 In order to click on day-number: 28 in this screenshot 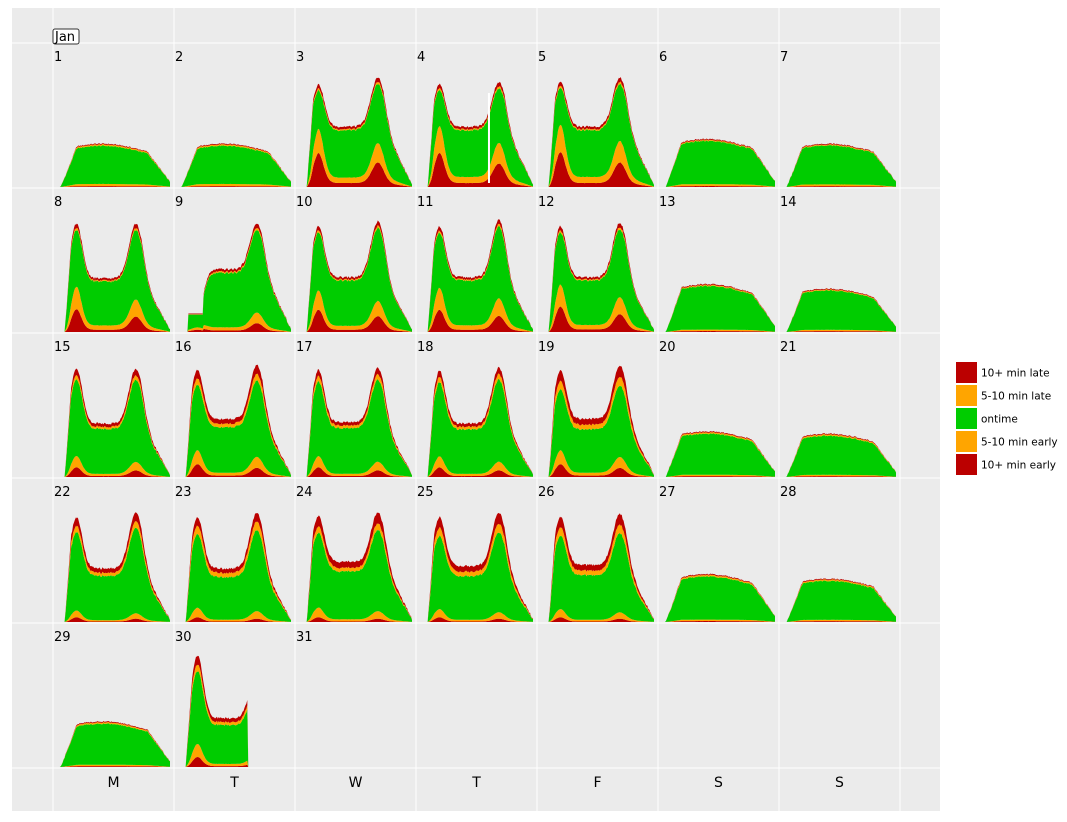, I will do `click(788, 492)`.